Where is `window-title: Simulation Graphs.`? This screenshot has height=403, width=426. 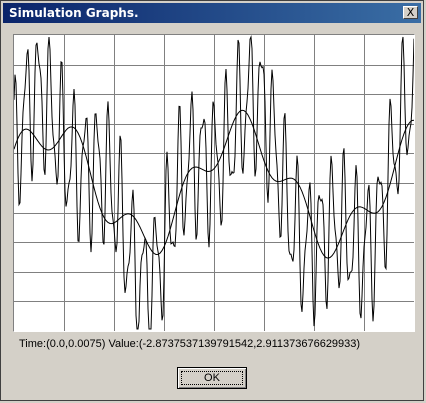
window-title: Simulation Graphs. is located at coordinates (74, 13).